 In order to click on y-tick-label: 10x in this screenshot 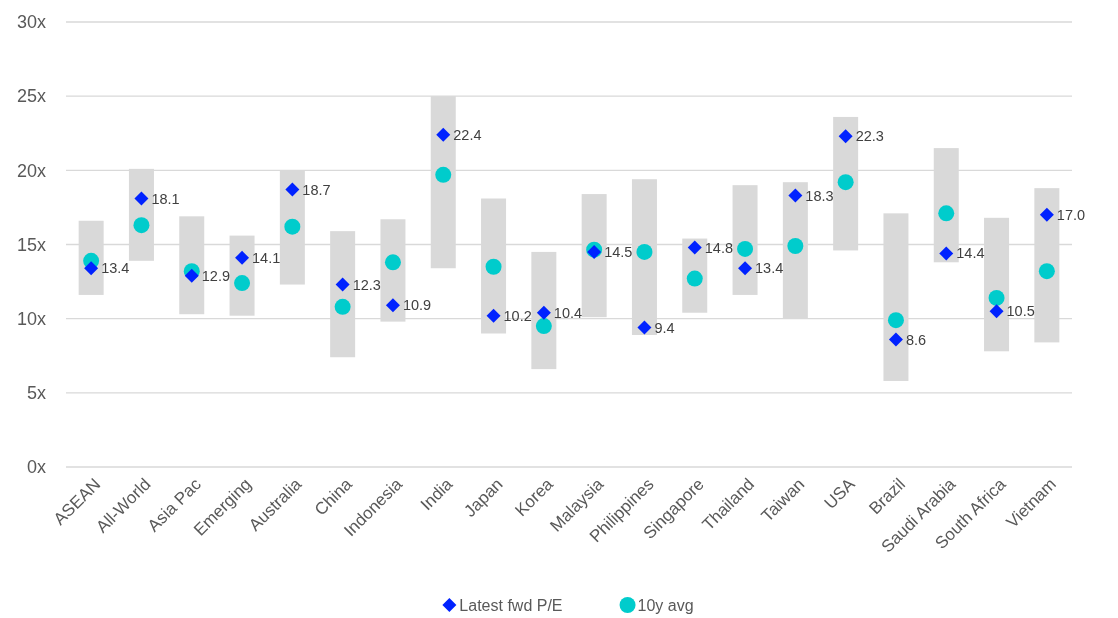, I will do `click(31, 318)`.